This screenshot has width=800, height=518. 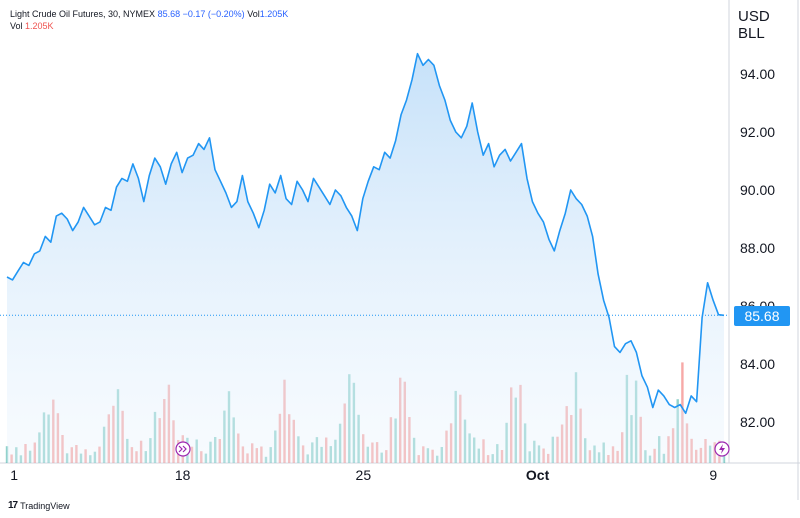 What do you see at coordinates (183, 475) in the screenshot?
I see `time-tick-label: 18` at bounding box center [183, 475].